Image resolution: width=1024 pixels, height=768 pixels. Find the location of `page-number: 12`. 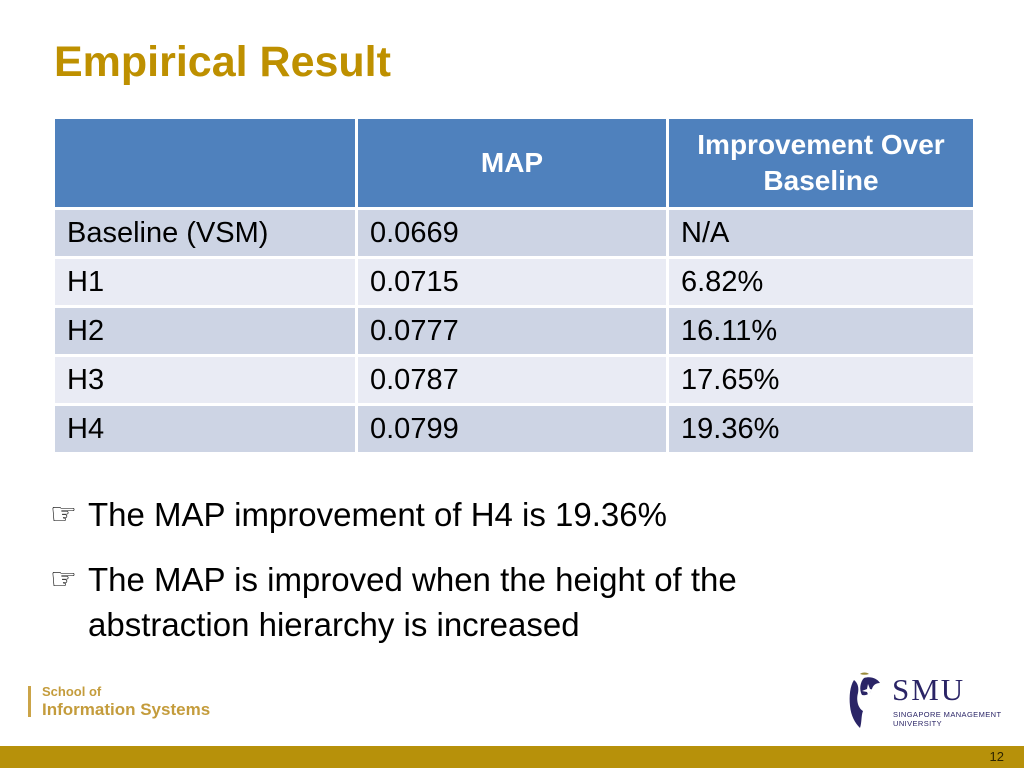

page-number: 12 is located at coordinates (996, 756).